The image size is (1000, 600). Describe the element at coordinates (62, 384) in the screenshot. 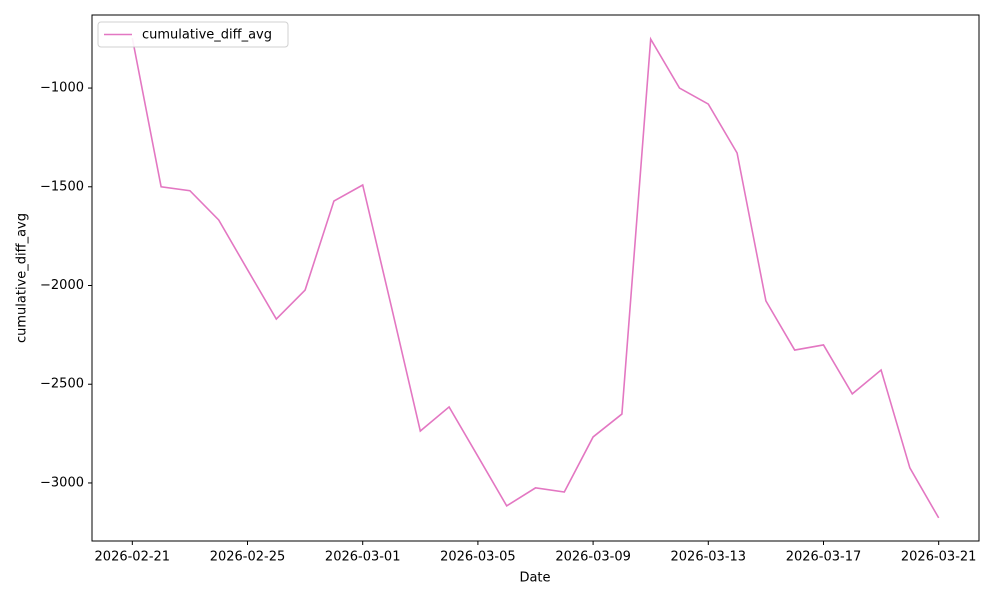

I see `y-tick-label: −2500` at that location.